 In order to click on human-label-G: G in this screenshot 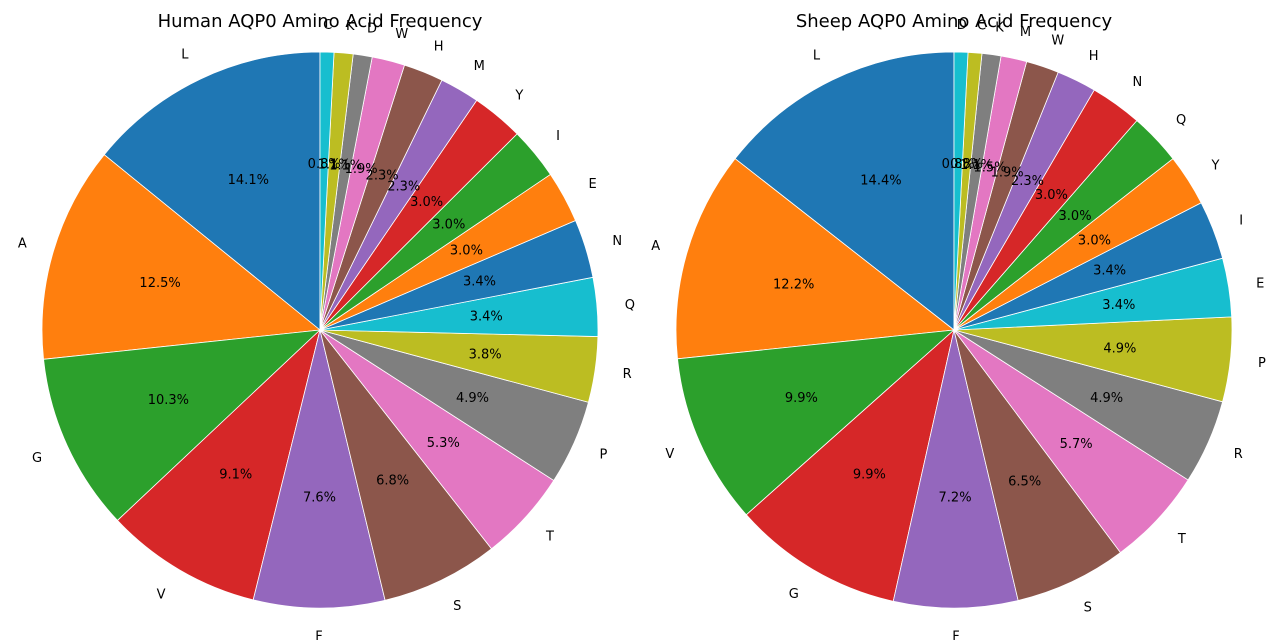, I will do `click(37, 458)`.